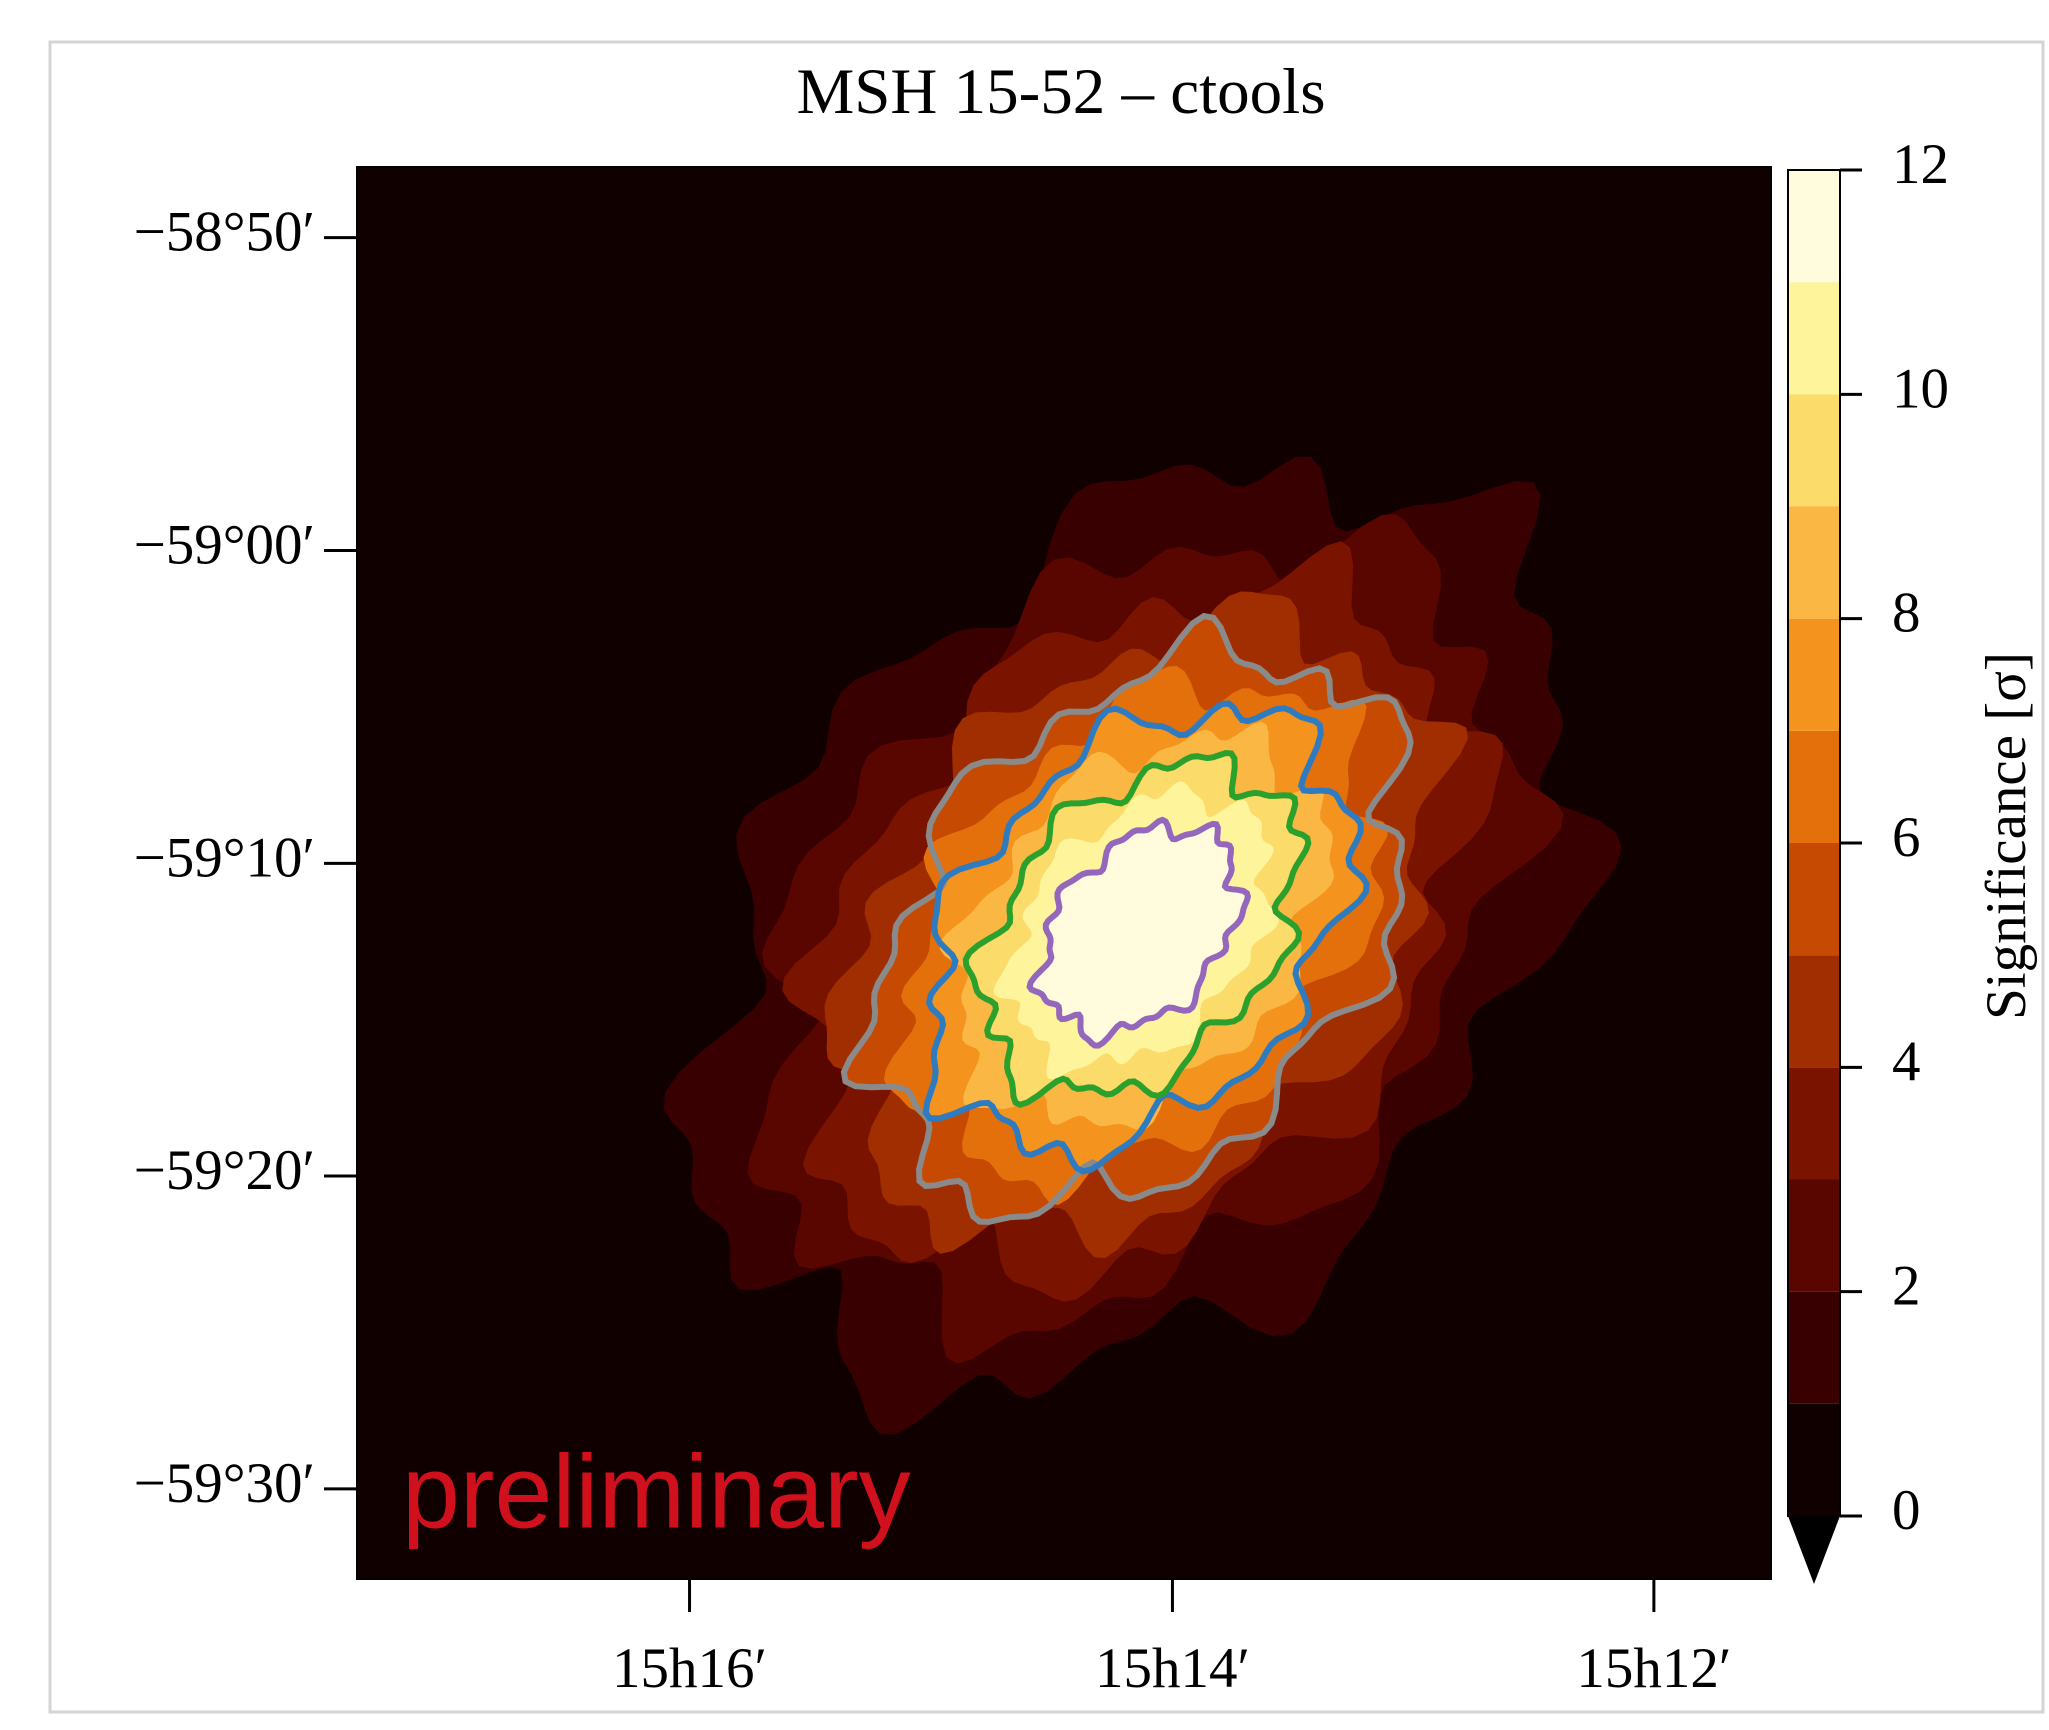 The width and height of the screenshot is (2049, 1730). What do you see at coordinates (1906, 1286) in the screenshot?
I see `colorbar-tick-label: 2` at bounding box center [1906, 1286].